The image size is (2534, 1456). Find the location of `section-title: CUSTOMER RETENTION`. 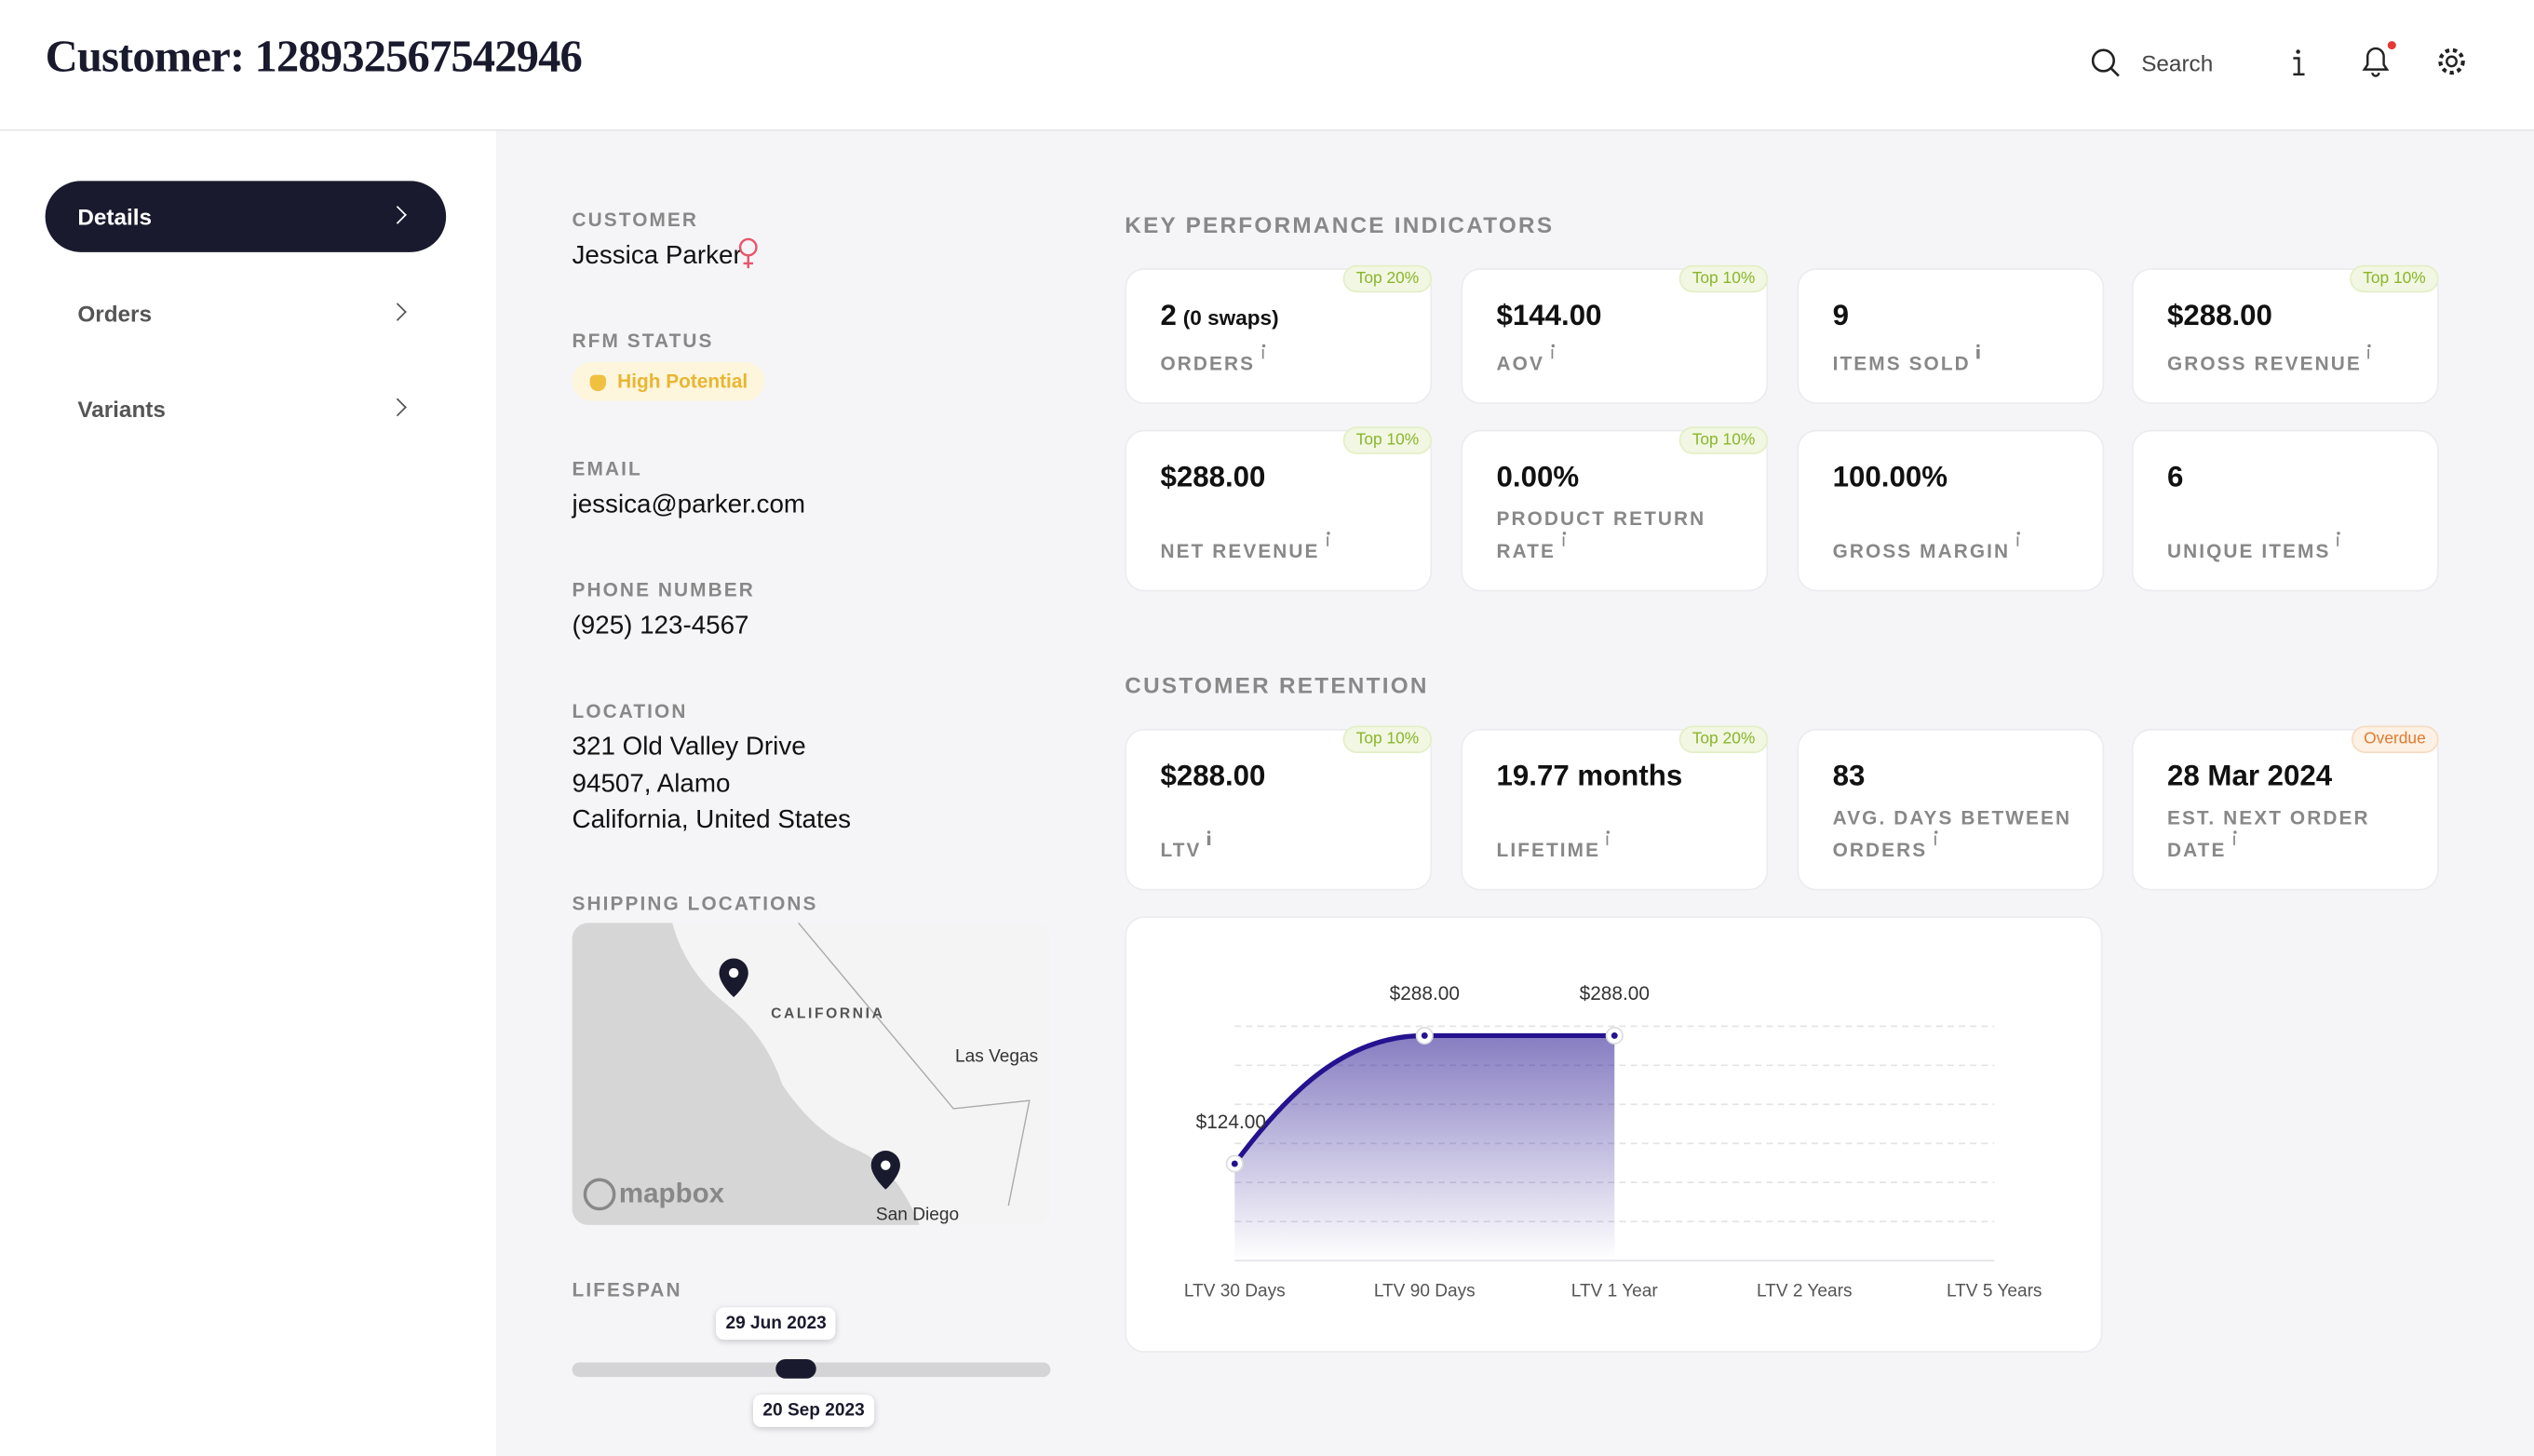

section-title: CUSTOMER RETENTION is located at coordinates (1277, 685).